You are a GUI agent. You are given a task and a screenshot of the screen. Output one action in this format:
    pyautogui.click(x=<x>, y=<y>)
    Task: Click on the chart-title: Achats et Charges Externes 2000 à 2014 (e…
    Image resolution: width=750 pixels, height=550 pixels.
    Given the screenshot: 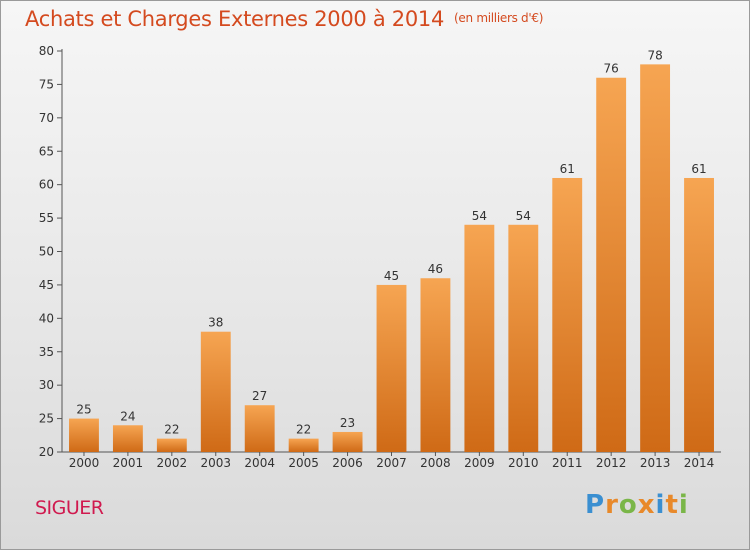 What is the action you would take?
    pyautogui.click(x=284, y=19)
    